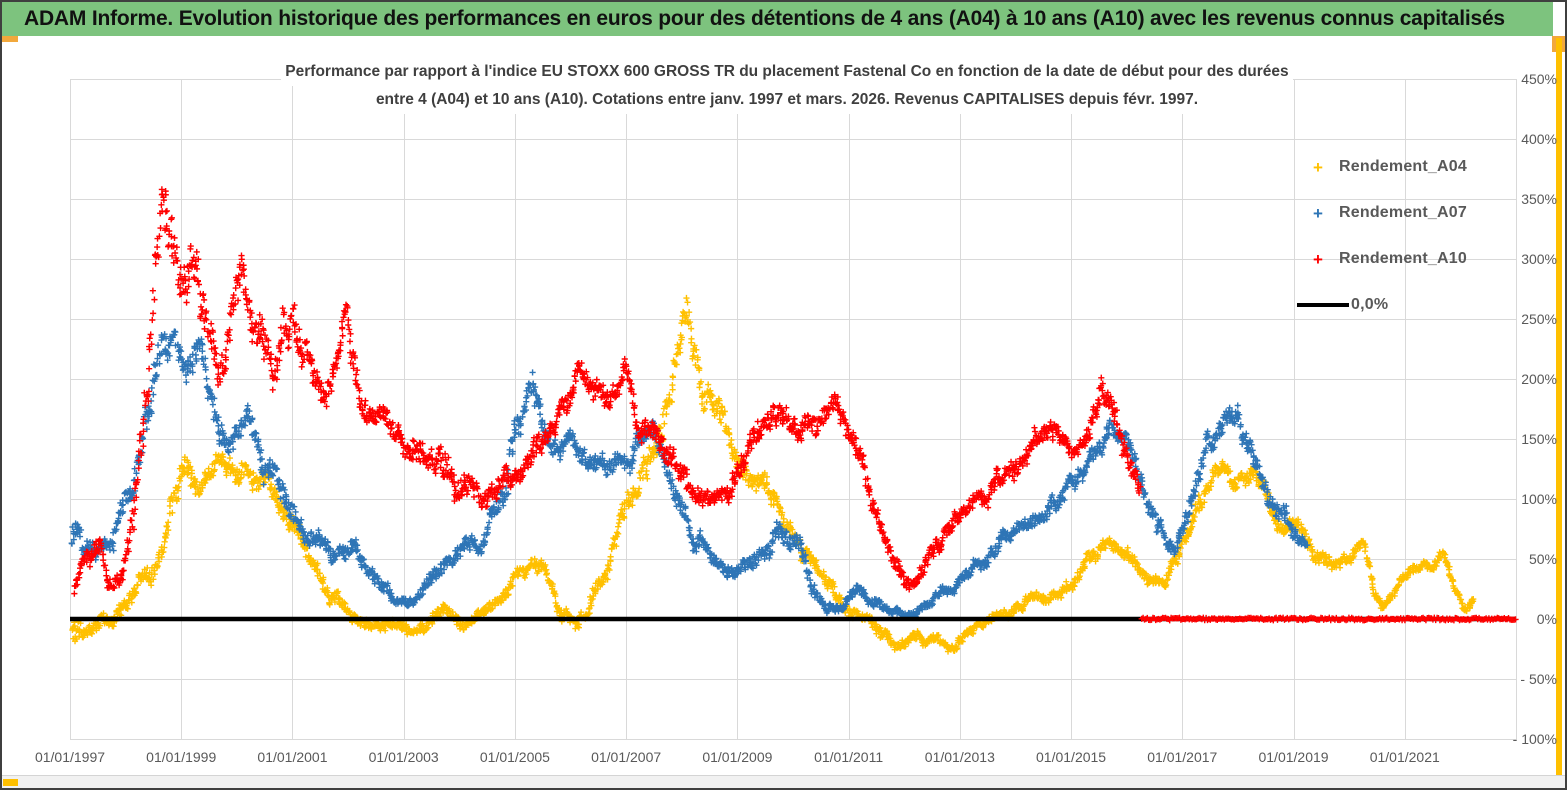 The image size is (1567, 790). I want to click on legend-label: Rendement_A10, so click(1403, 258).